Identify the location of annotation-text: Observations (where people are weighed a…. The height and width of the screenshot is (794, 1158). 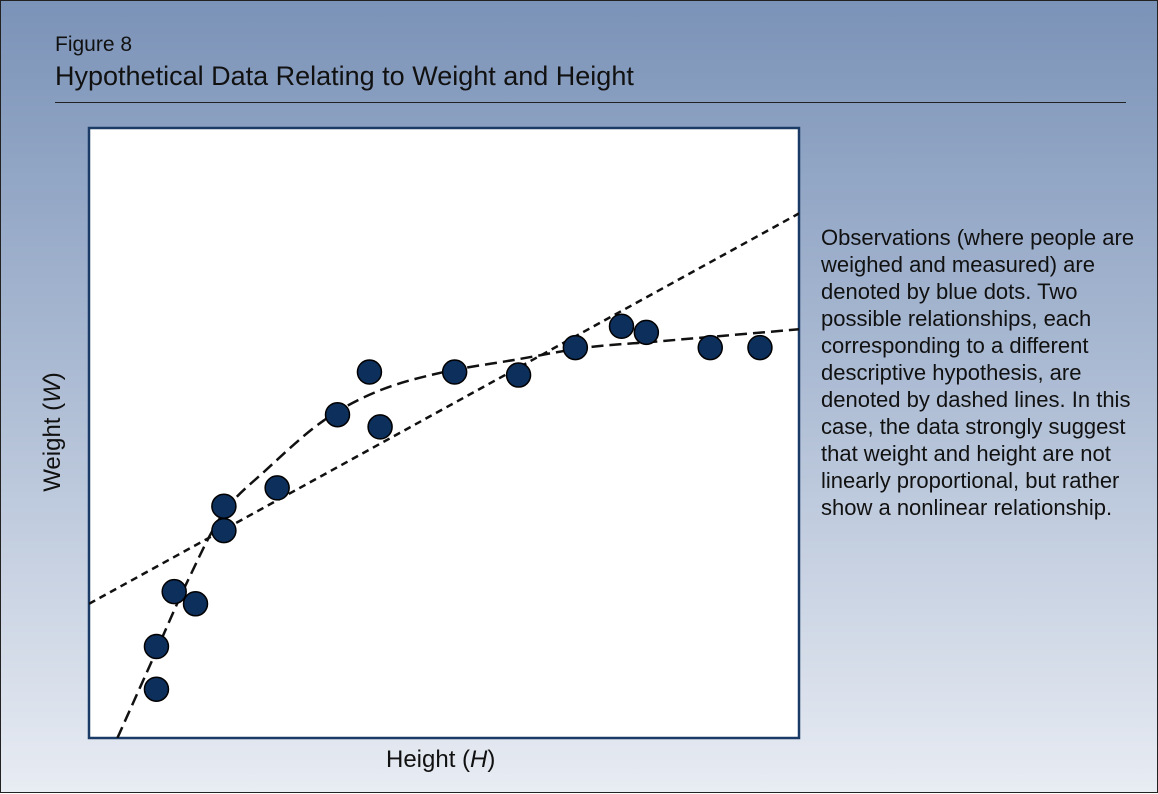
(978, 372).